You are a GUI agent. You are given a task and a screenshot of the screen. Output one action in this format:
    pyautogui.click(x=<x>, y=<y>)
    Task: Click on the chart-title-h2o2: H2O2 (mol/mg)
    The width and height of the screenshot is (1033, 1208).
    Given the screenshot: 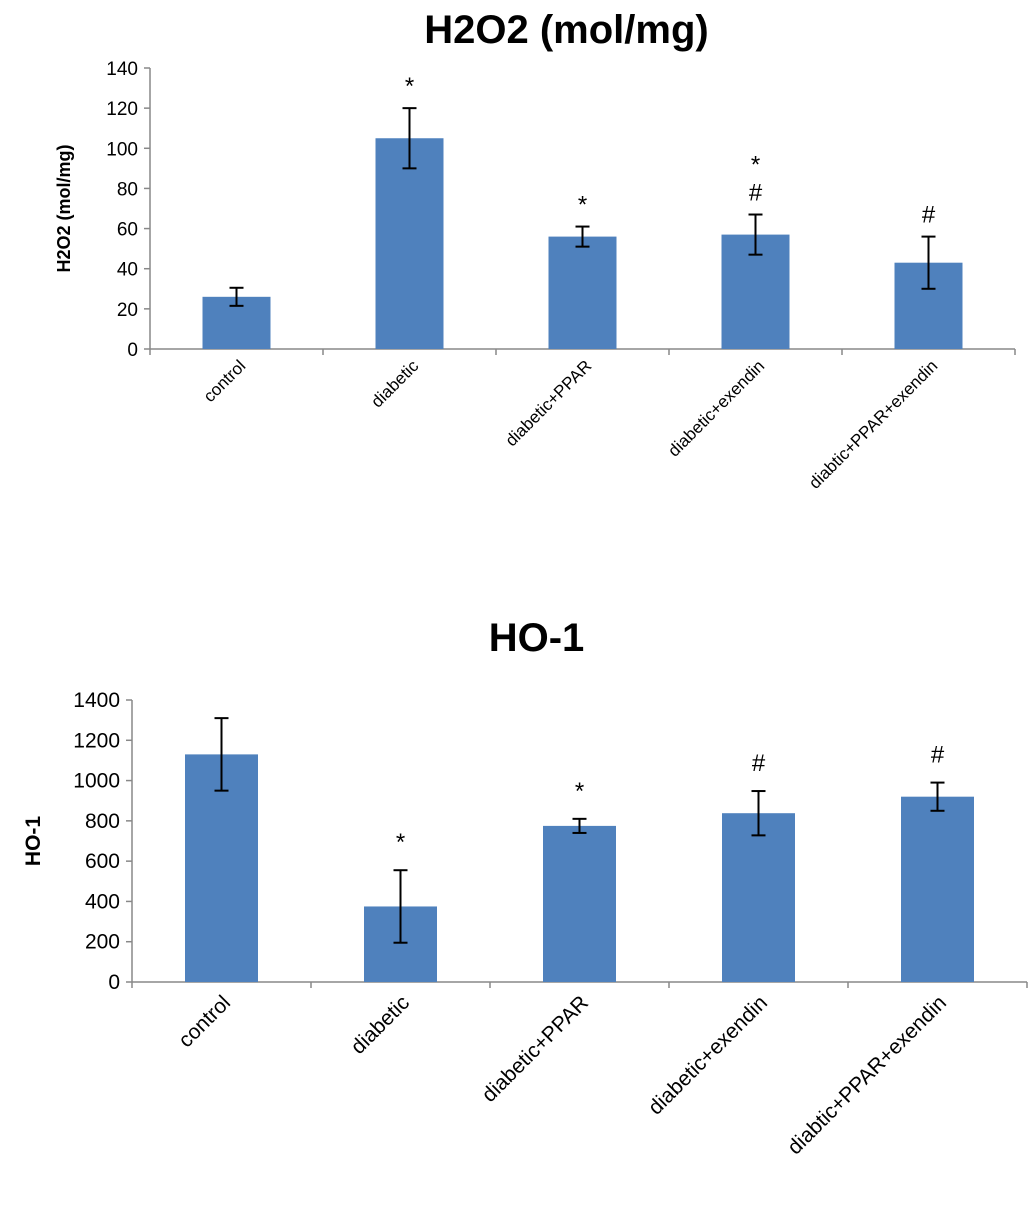 What is the action you would take?
    pyautogui.click(x=566, y=30)
    